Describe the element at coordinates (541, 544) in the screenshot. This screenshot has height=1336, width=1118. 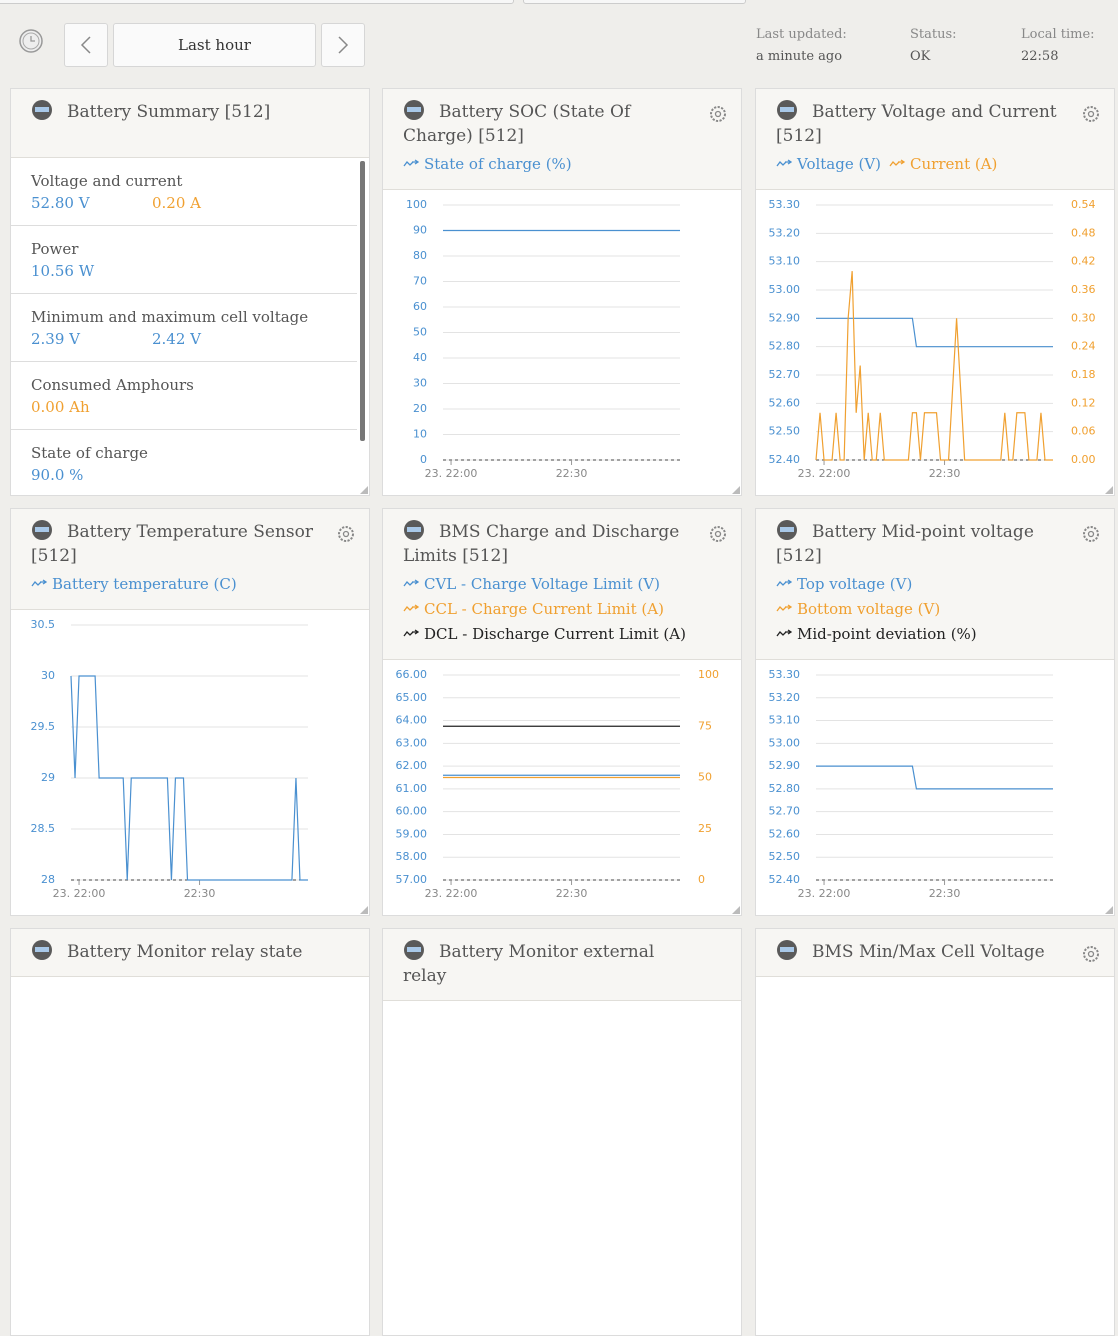
I see `widget-title: BMS Charge and Discharge Limits [512]` at that location.